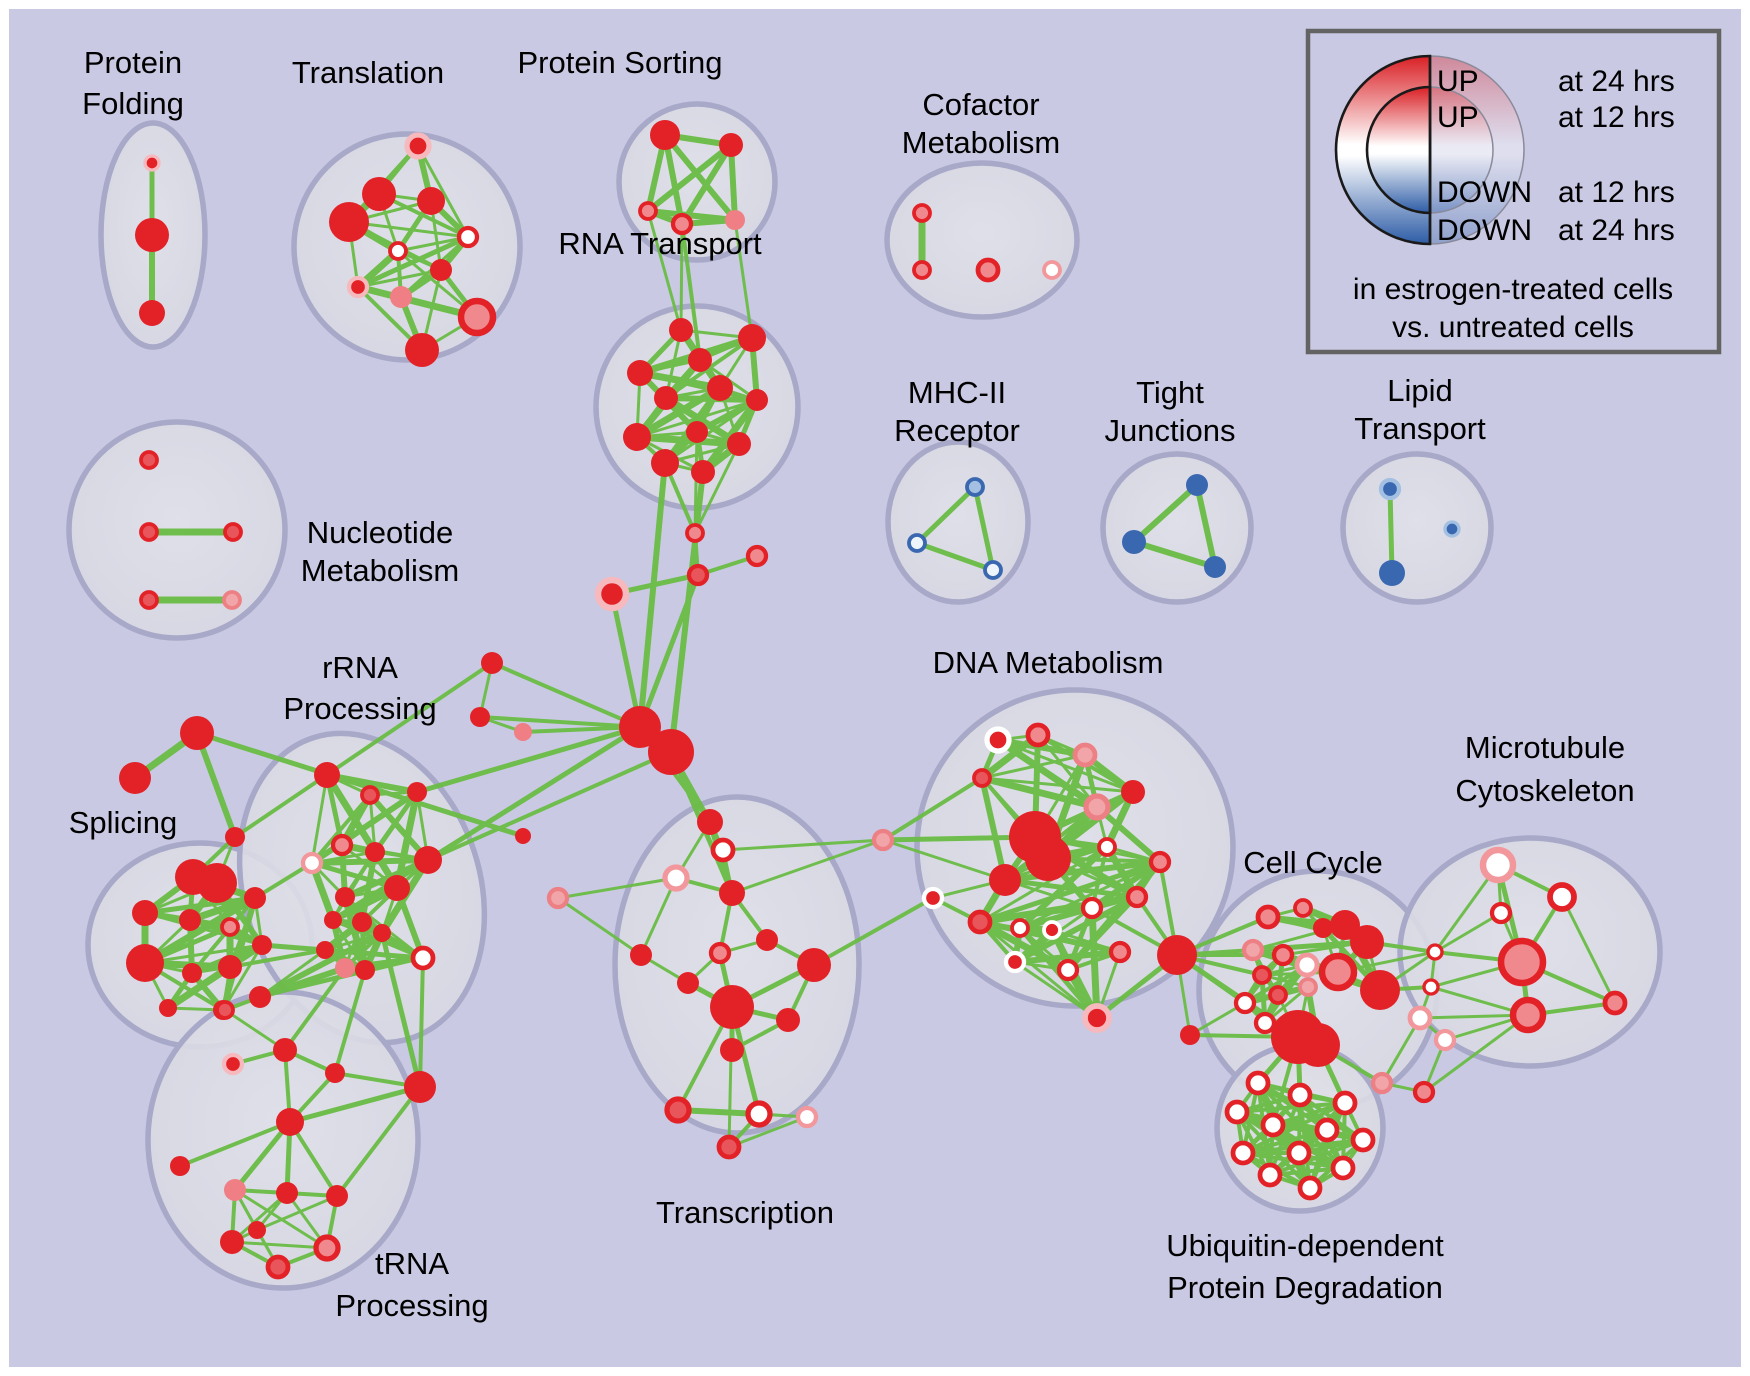  I want to click on gene-node-splicing-triangle, so click(235, 837).